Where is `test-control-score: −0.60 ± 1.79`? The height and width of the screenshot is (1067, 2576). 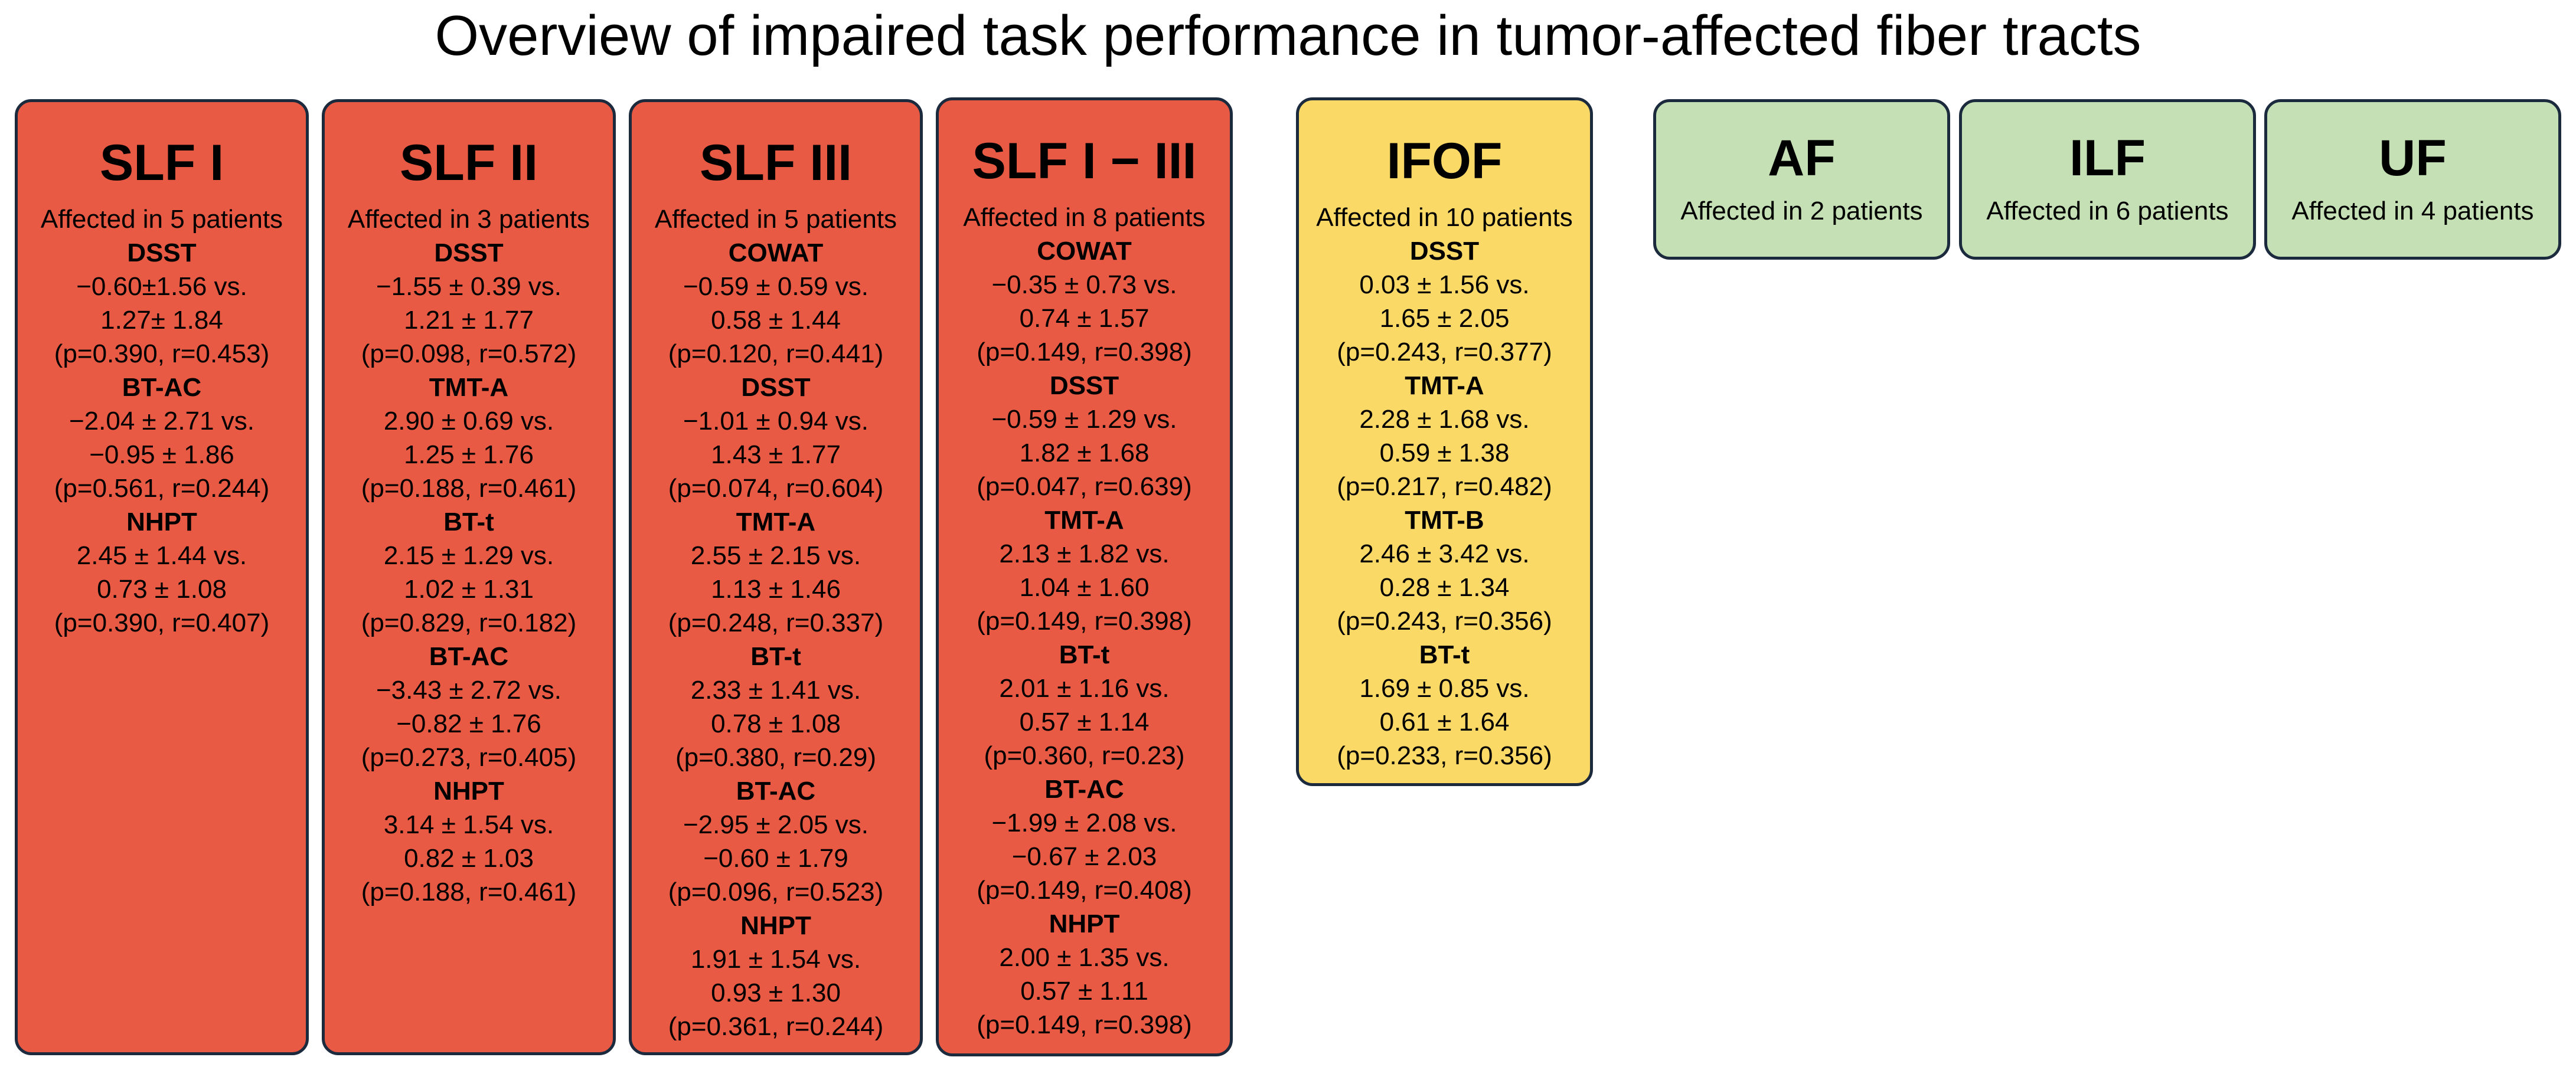 test-control-score: −0.60 ± 1.79 is located at coordinates (775, 858).